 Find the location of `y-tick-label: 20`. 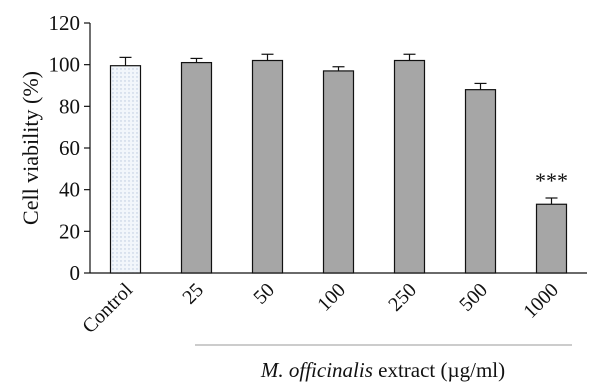

y-tick-label: 20 is located at coordinates (69, 231).